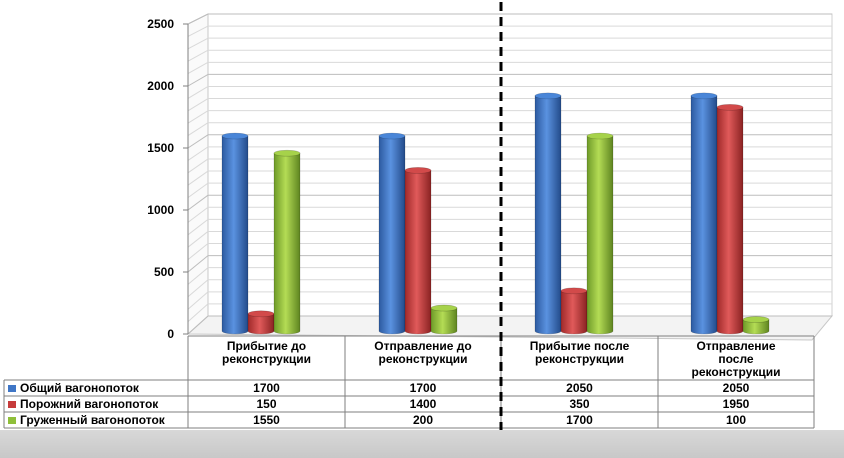 The height and width of the screenshot is (458, 844). What do you see at coordinates (164, 272) in the screenshot?
I see `y-tick-label: 500` at bounding box center [164, 272].